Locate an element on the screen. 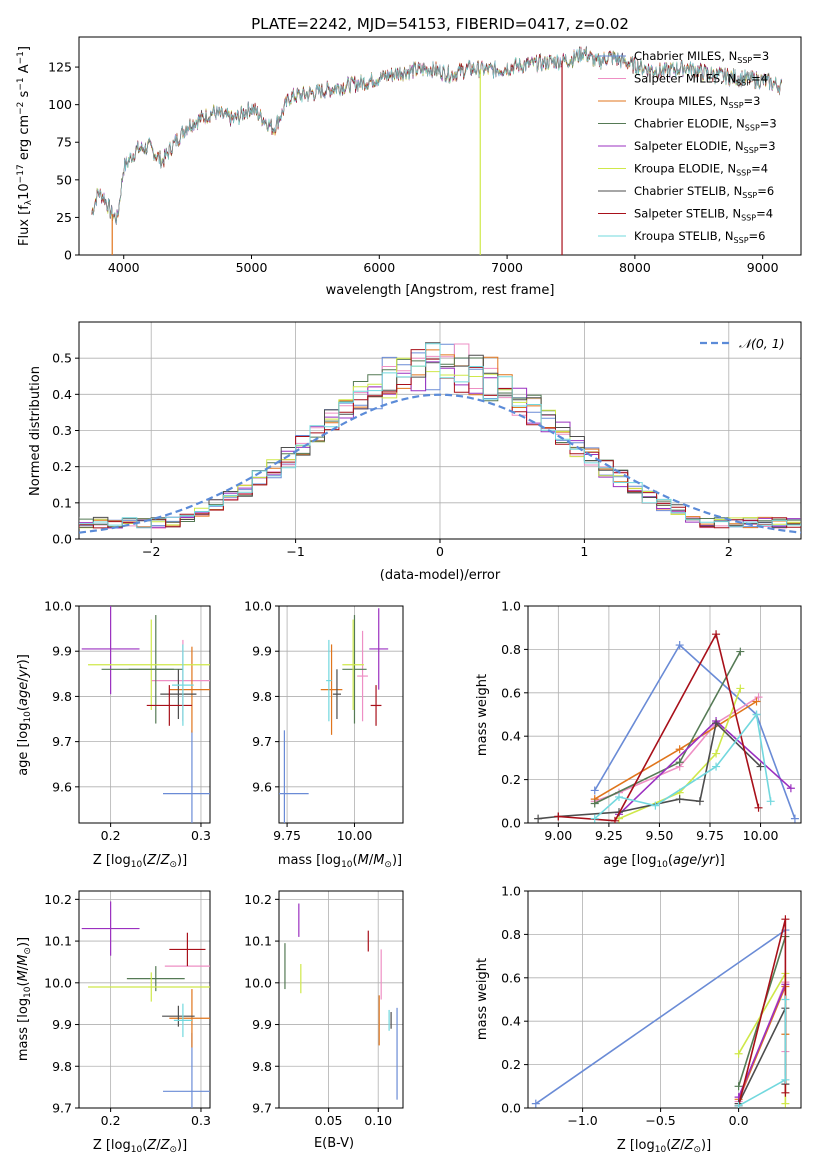 This screenshot has height=1170, width=819. weight-lines is located at coordinates (660, 1011).